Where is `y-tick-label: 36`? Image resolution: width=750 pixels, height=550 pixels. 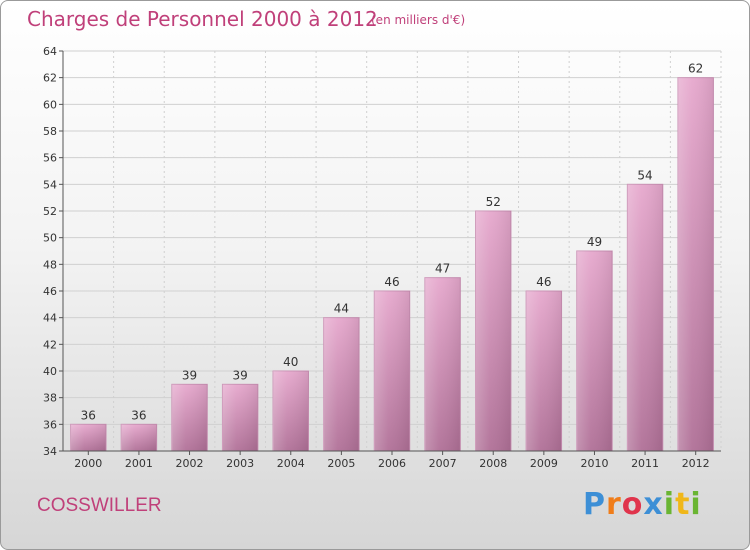 y-tick-label: 36 is located at coordinates (50, 424).